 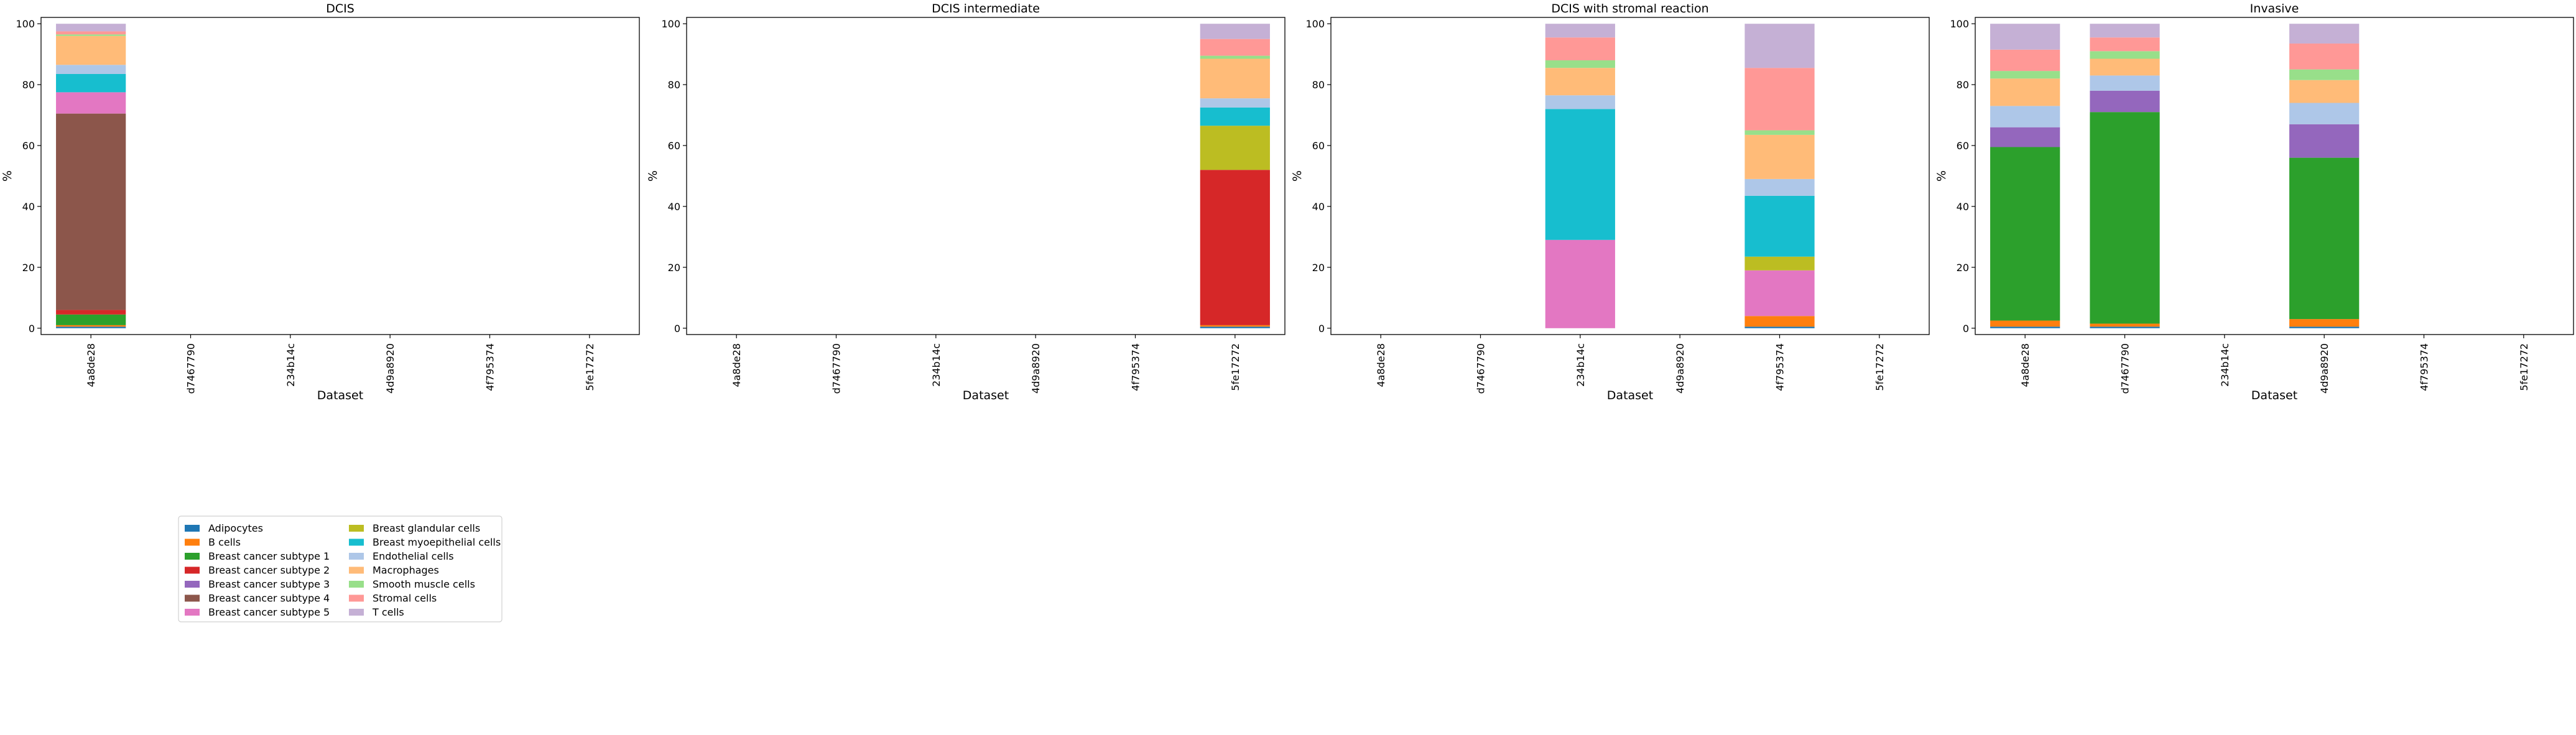 I want to click on legend-item: Breast glandular cells, so click(x=414, y=528).